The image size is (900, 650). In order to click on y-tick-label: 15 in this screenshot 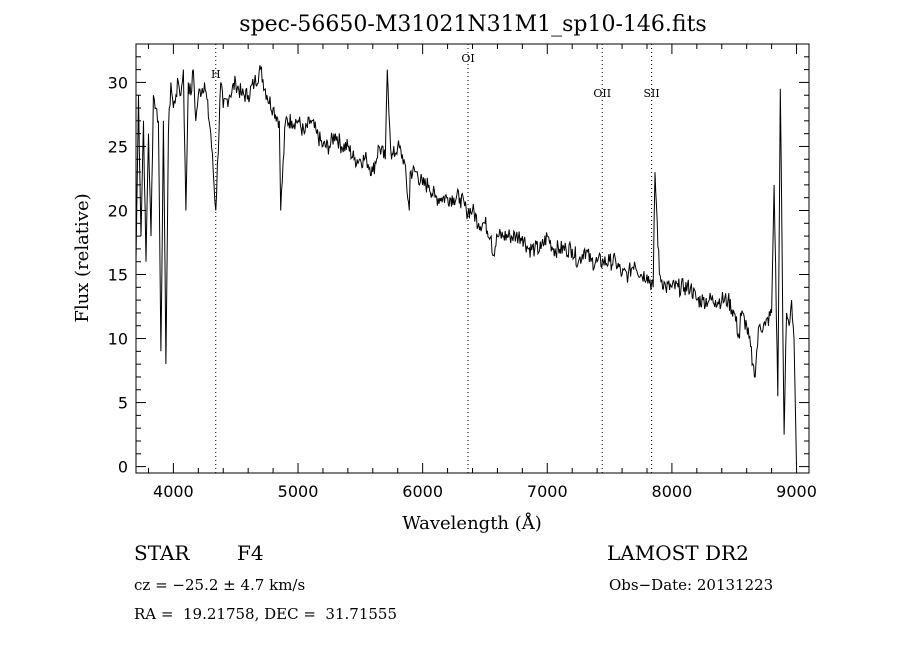, I will do `click(118, 275)`.